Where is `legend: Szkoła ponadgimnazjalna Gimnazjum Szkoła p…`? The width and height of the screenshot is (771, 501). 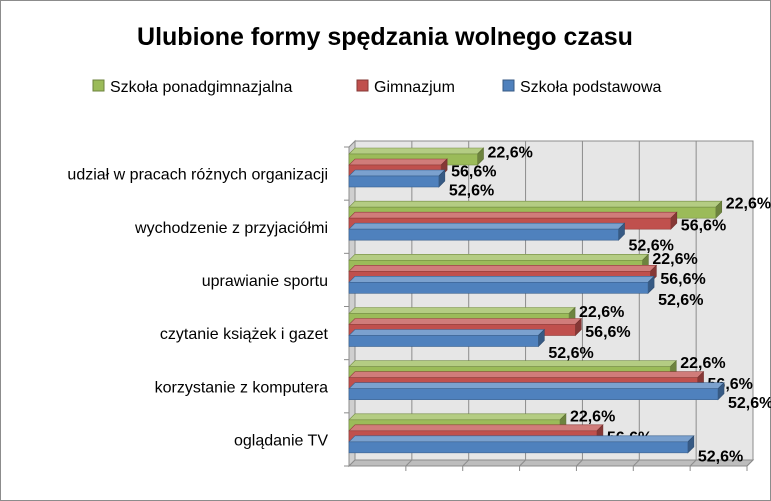 legend: Szkoła ponadgimnazjalna Gimnazjum Szkoła p… is located at coordinates (377, 87).